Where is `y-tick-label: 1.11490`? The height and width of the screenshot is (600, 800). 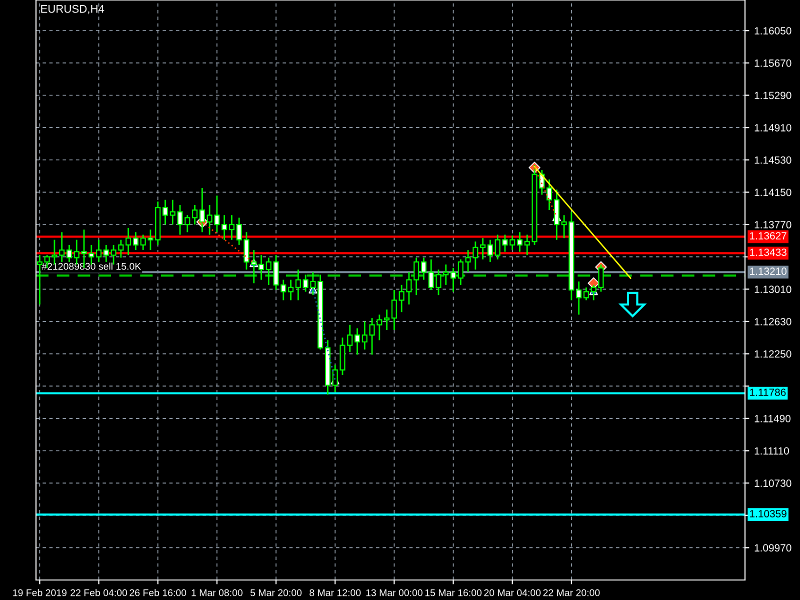
y-tick-label: 1.11490 is located at coordinates (772, 418).